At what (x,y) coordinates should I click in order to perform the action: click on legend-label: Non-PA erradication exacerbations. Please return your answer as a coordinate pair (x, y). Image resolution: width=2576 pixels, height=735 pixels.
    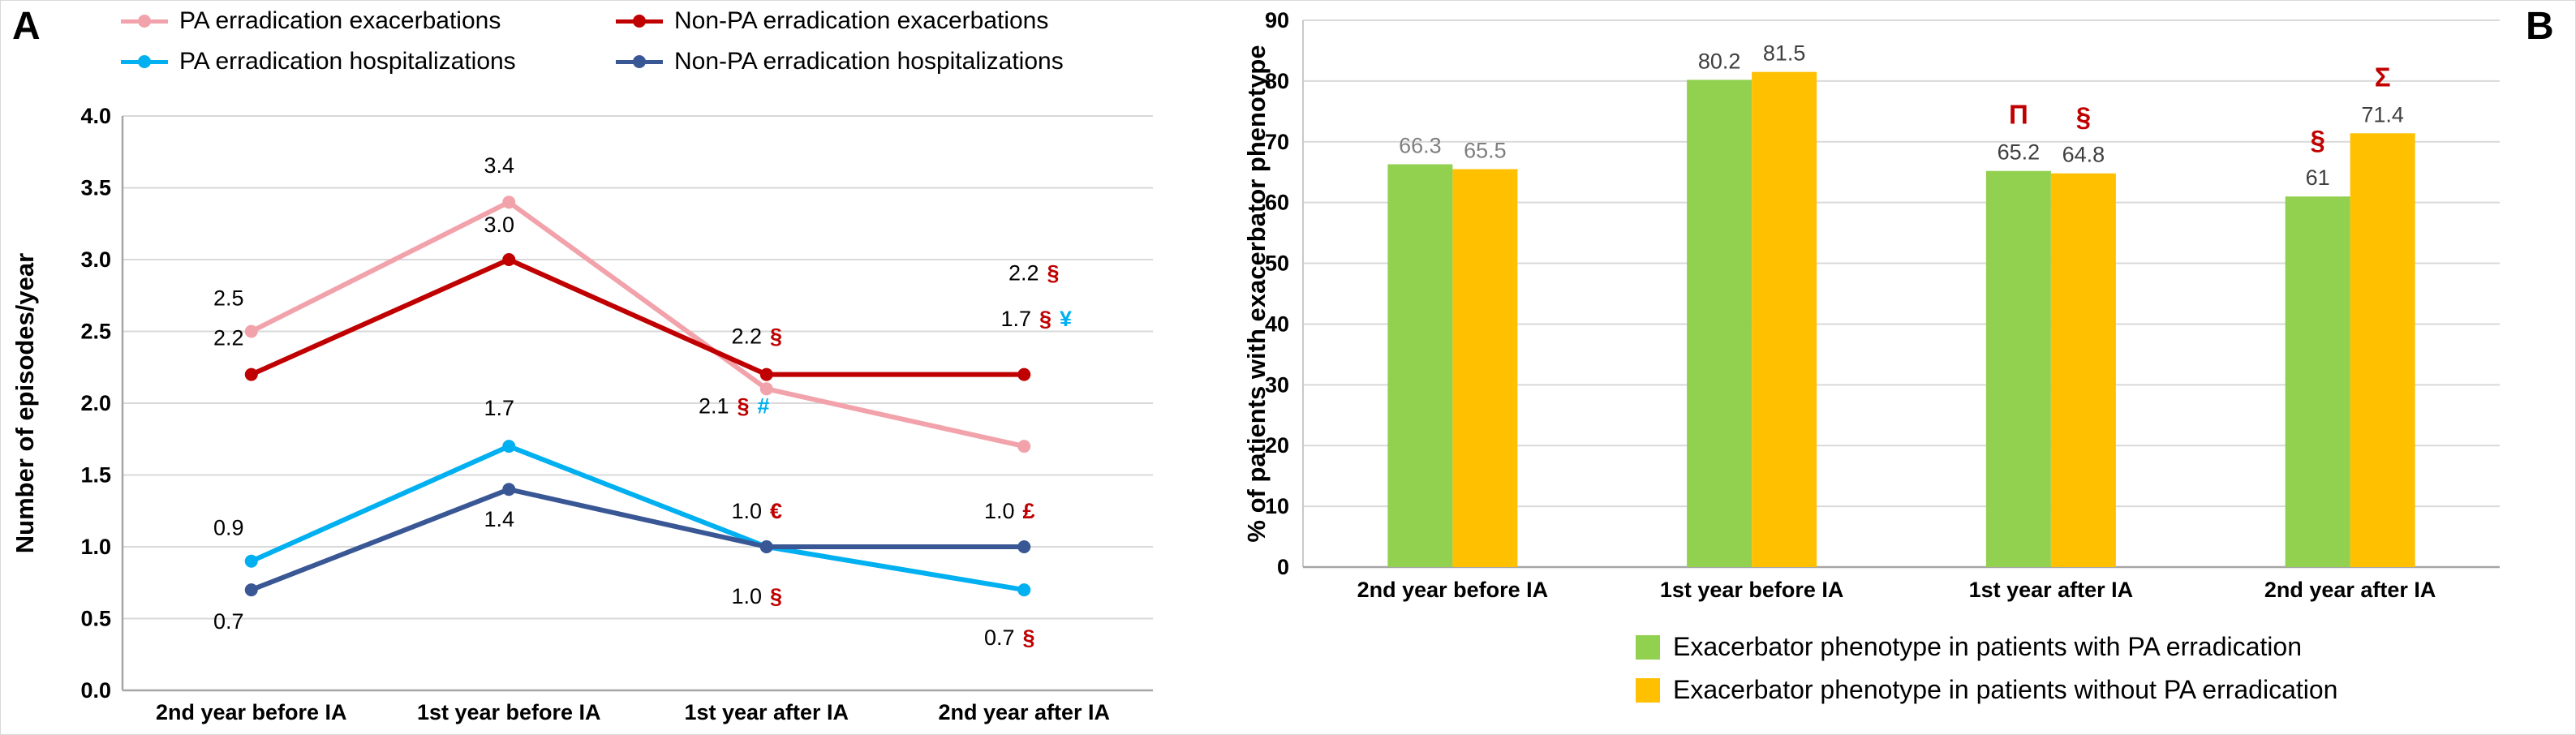
    Looking at the image, I should click on (861, 20).